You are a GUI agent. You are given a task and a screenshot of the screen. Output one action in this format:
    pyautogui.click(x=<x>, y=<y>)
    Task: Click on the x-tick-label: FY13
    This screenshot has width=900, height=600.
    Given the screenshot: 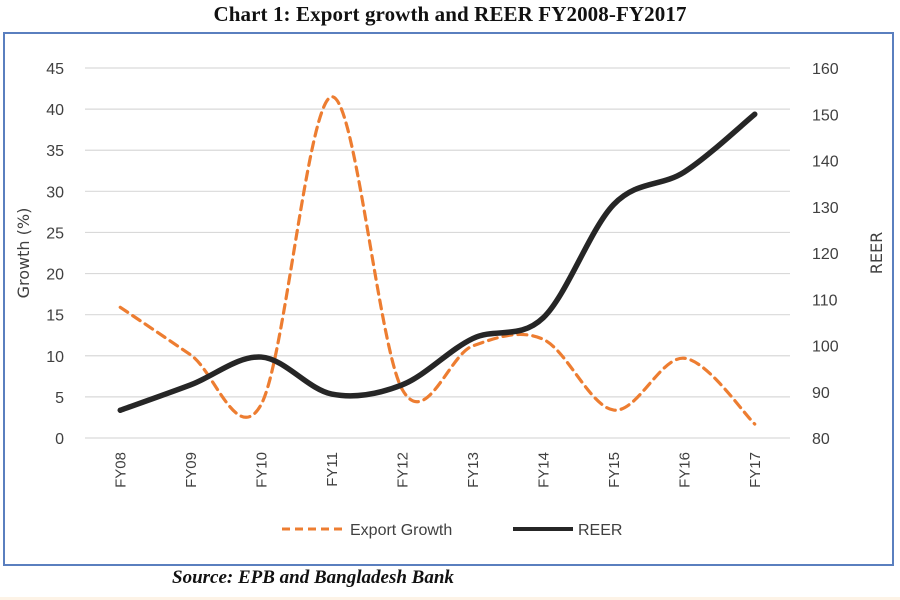 What is the action you would take?
    pyautogui.click(x=473, y=470)
    